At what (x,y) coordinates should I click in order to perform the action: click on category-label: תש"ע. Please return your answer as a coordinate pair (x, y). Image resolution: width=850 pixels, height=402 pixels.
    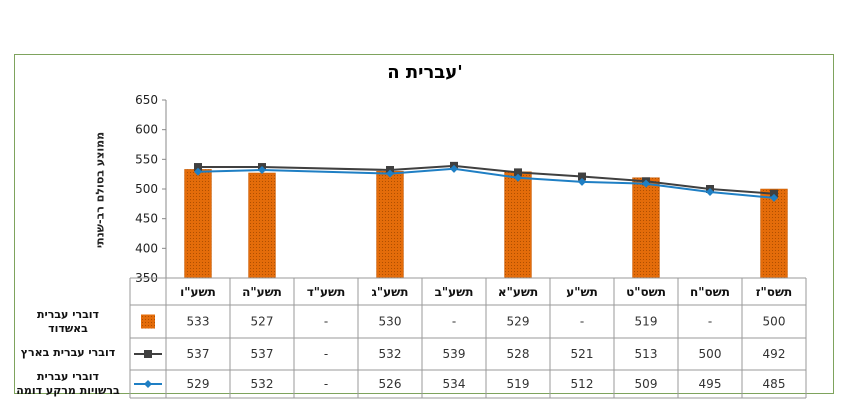
    Looking at the image, I should click on (582, 292).